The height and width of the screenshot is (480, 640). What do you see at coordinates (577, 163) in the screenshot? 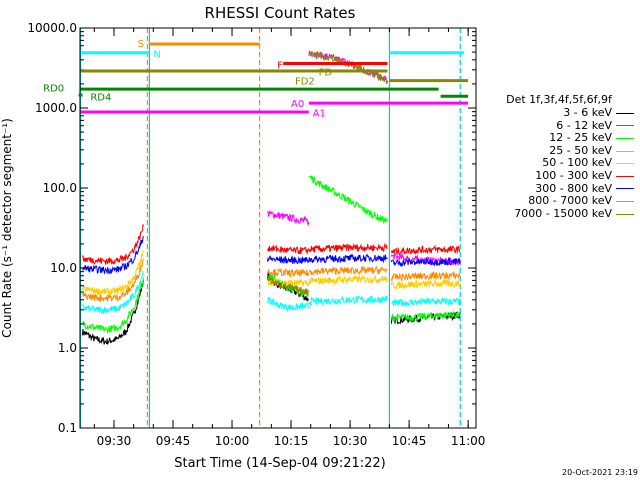
I see `legend-label: 50 - 100 keV` at bounding box center [577, 163].